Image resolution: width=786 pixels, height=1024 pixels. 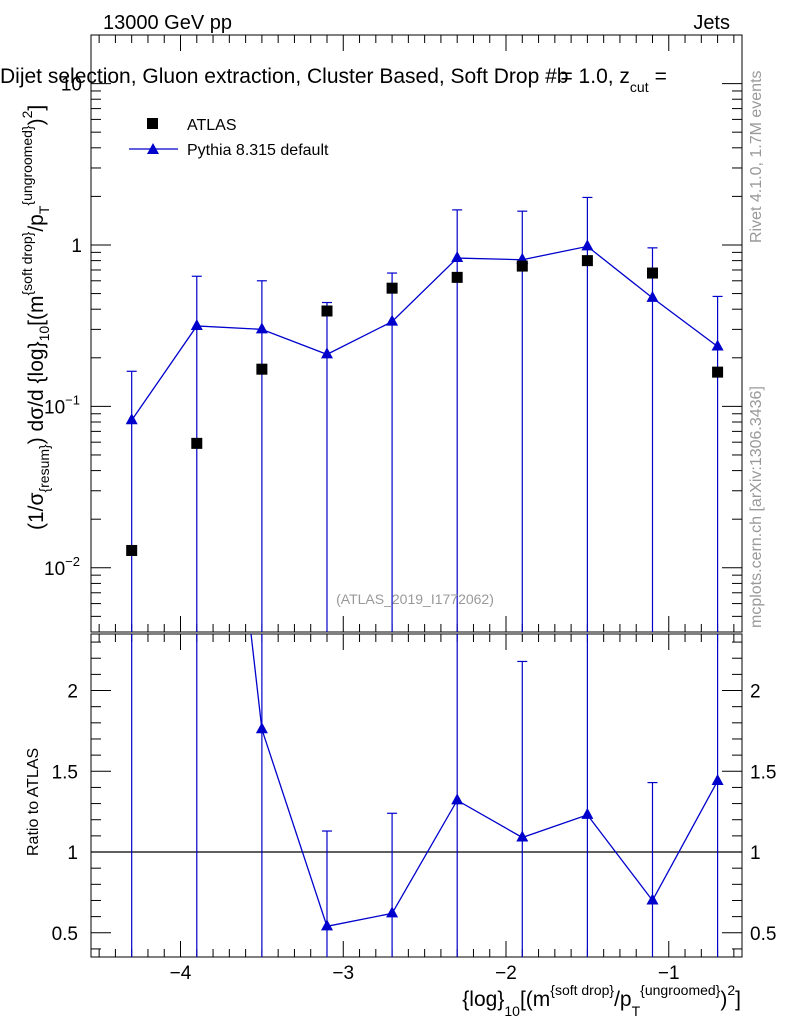 I want to click on plot-title-tail: =, so click(x=661, y=76).